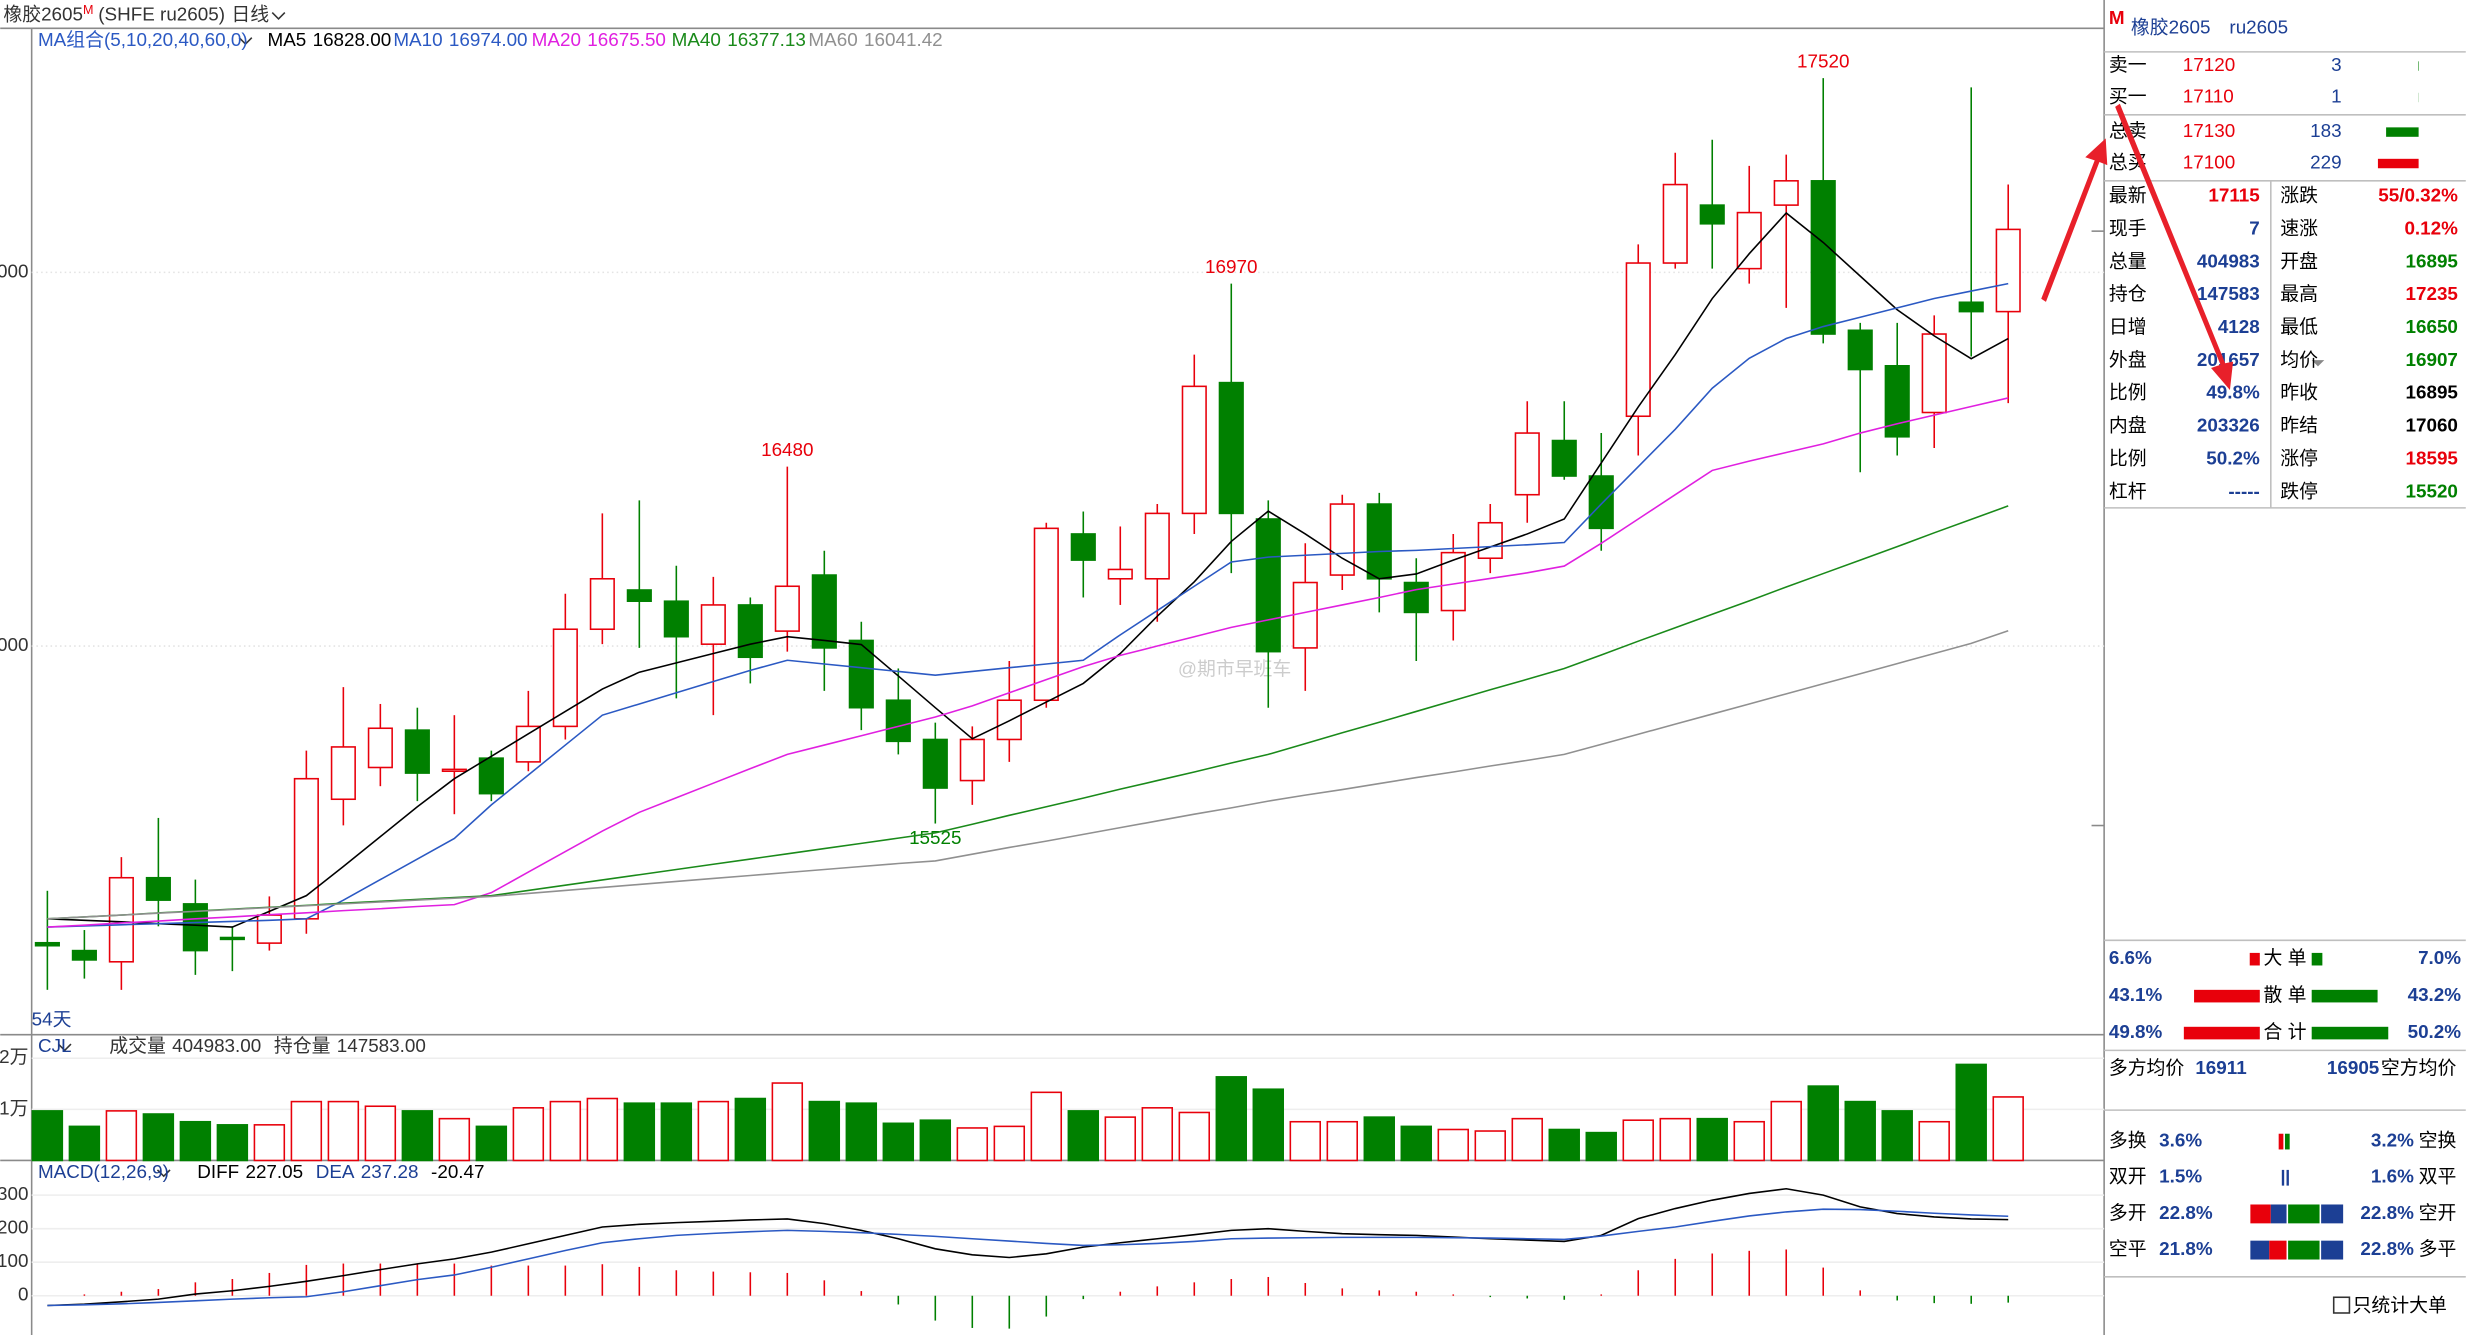  What do you see at coordinates (2147, 1067) in the screenshot?
I see `avg-label: 多方均价` at bounding box center [2147, 1067].